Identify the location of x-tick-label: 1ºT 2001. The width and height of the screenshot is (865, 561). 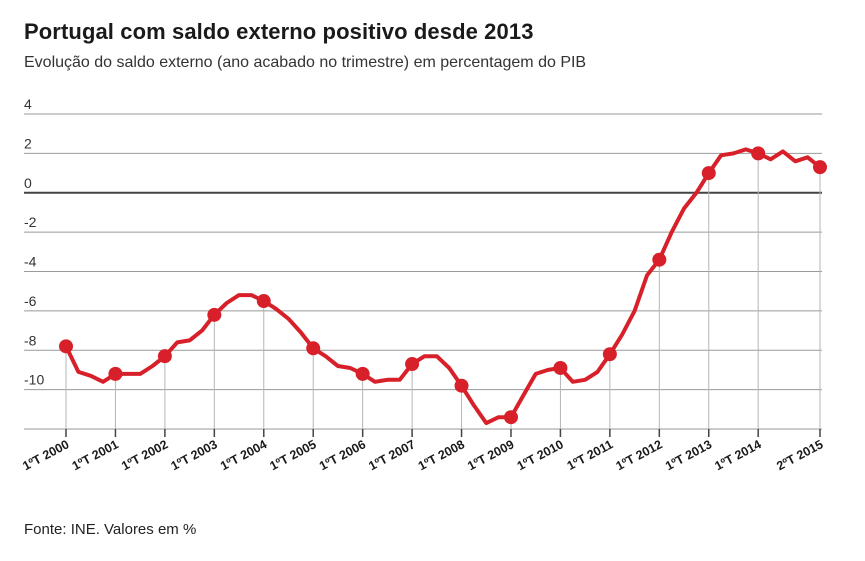
(95, 455).